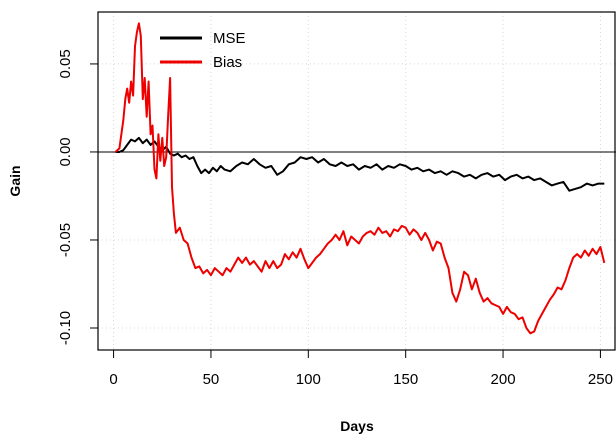 The height and width of the screenshot is (441, 616). Describe the element at coordinates (77, 197) in the screenshot. I see `y-axis: -0.10 -0.05 0.00 0.05` at that location.